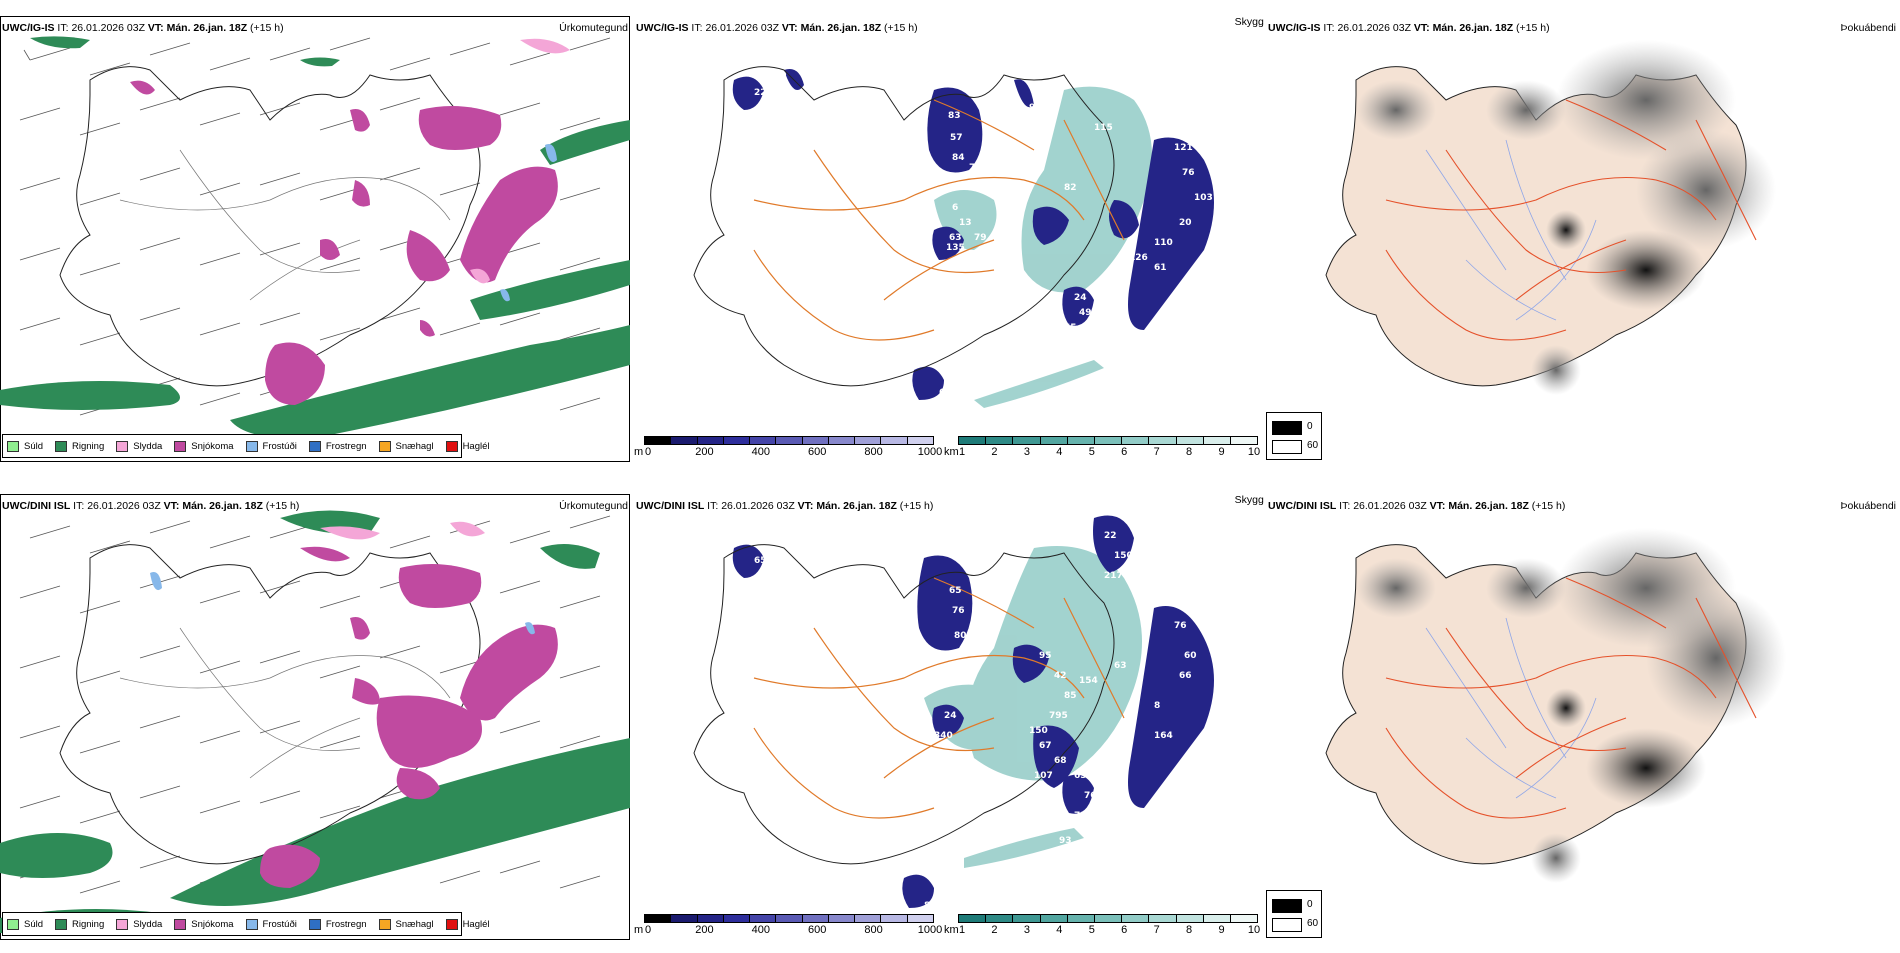  What do you see at coordinates (962, 452) in the screenshot?
I see `colorbar-tick: 1` at bounding box center [962, 452].